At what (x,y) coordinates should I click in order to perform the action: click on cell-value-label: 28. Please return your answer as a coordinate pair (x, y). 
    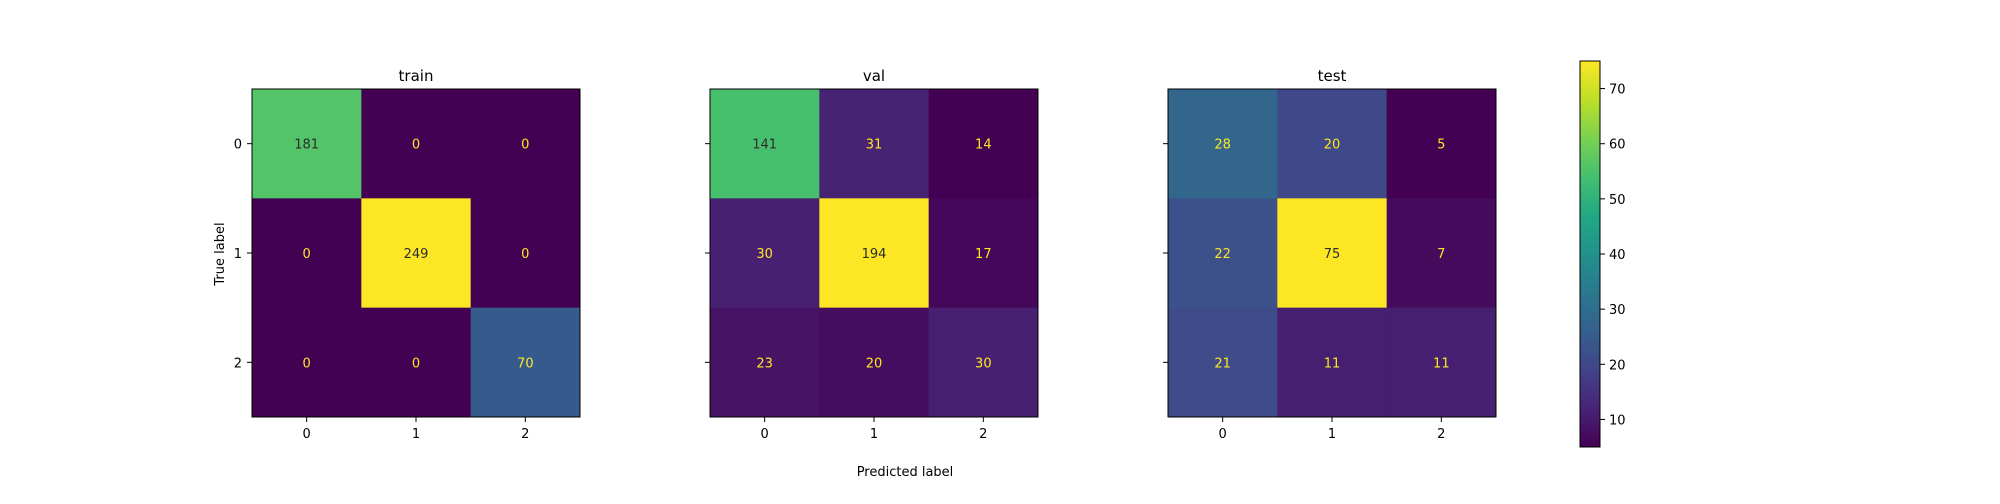
    Looking at the image, I should click on (1222, 145).